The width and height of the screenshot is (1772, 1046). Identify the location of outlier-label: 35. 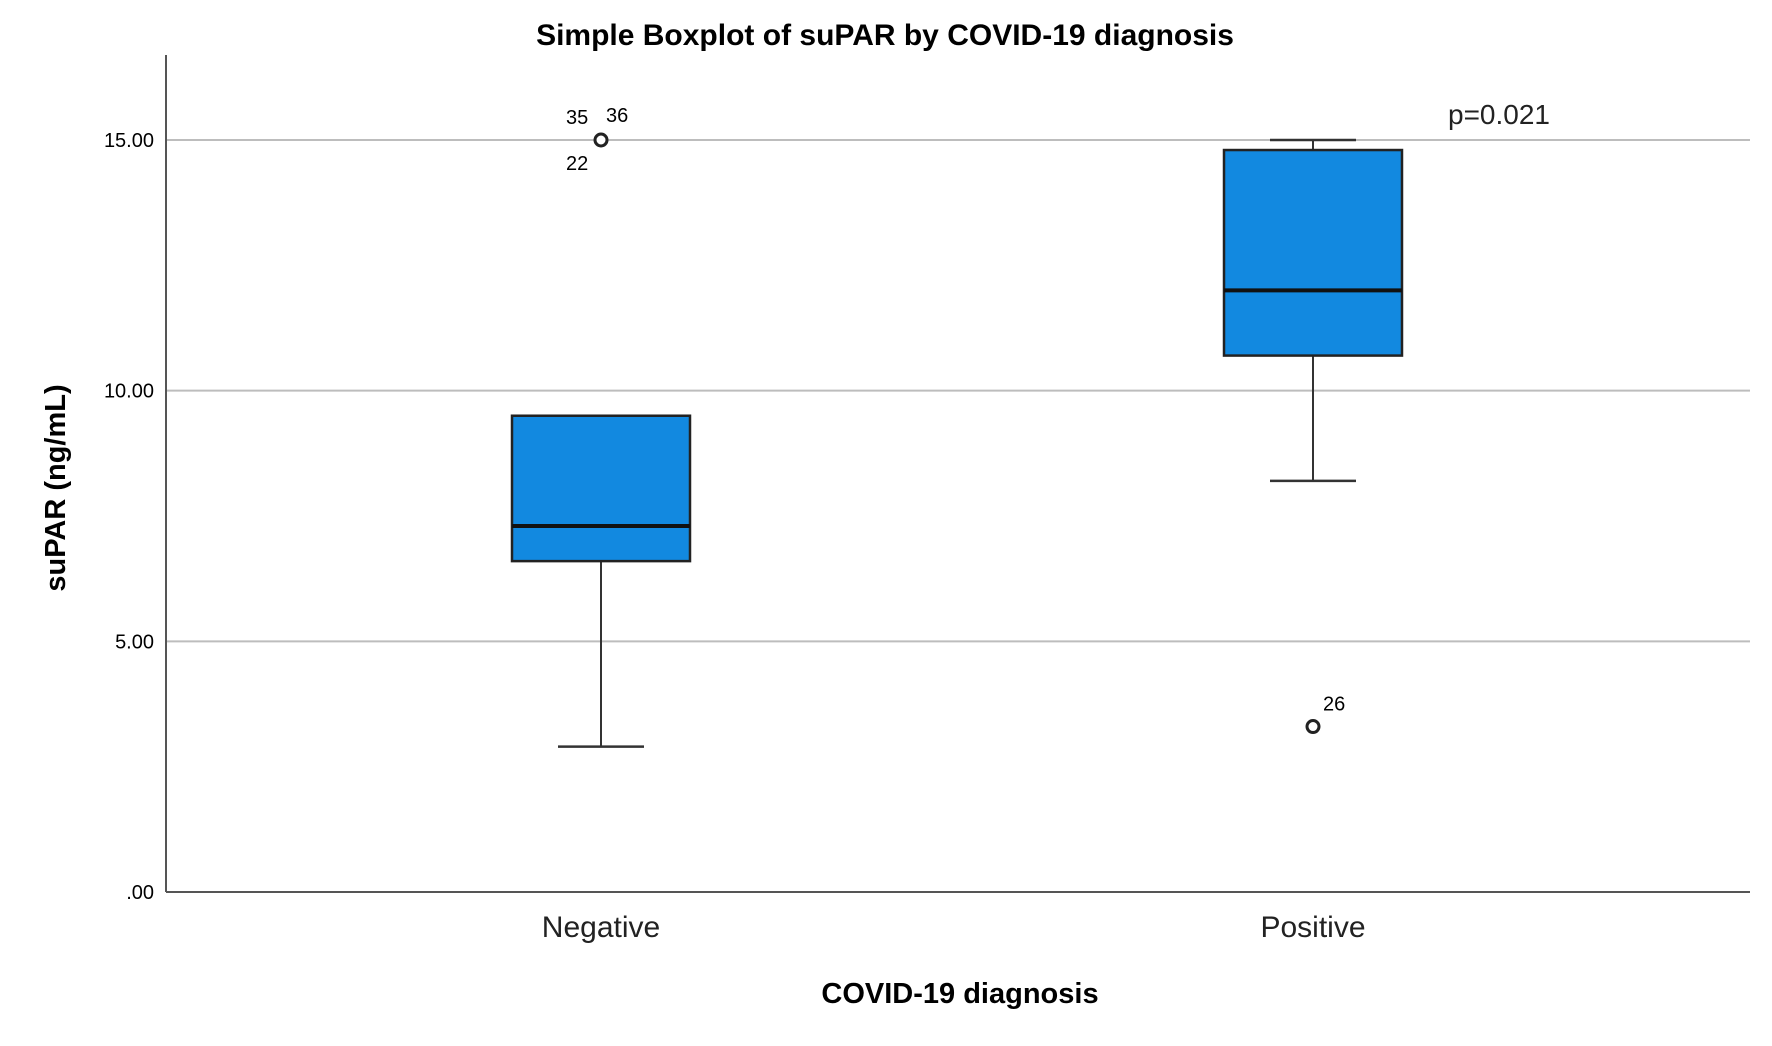
(577, 118).